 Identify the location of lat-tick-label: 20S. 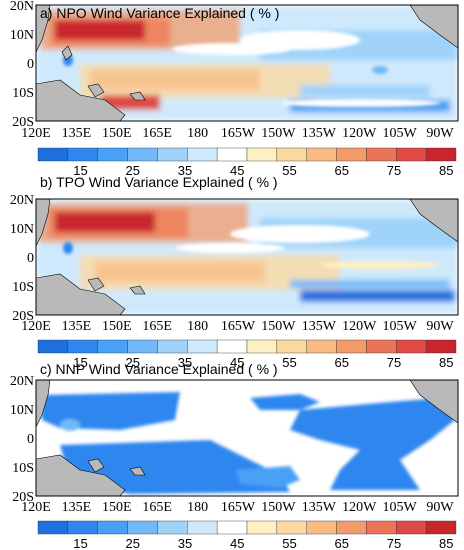
(23, 316).